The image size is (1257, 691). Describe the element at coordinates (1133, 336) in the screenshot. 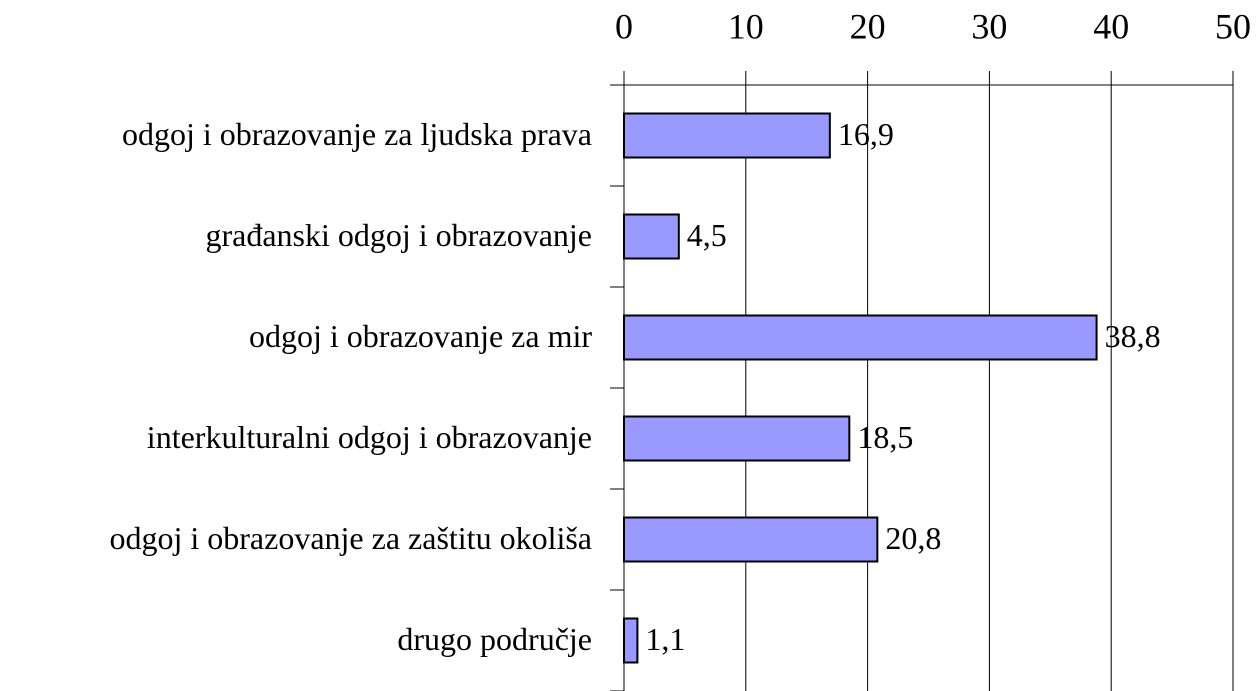

I see `value-label: 38,8` at that location.